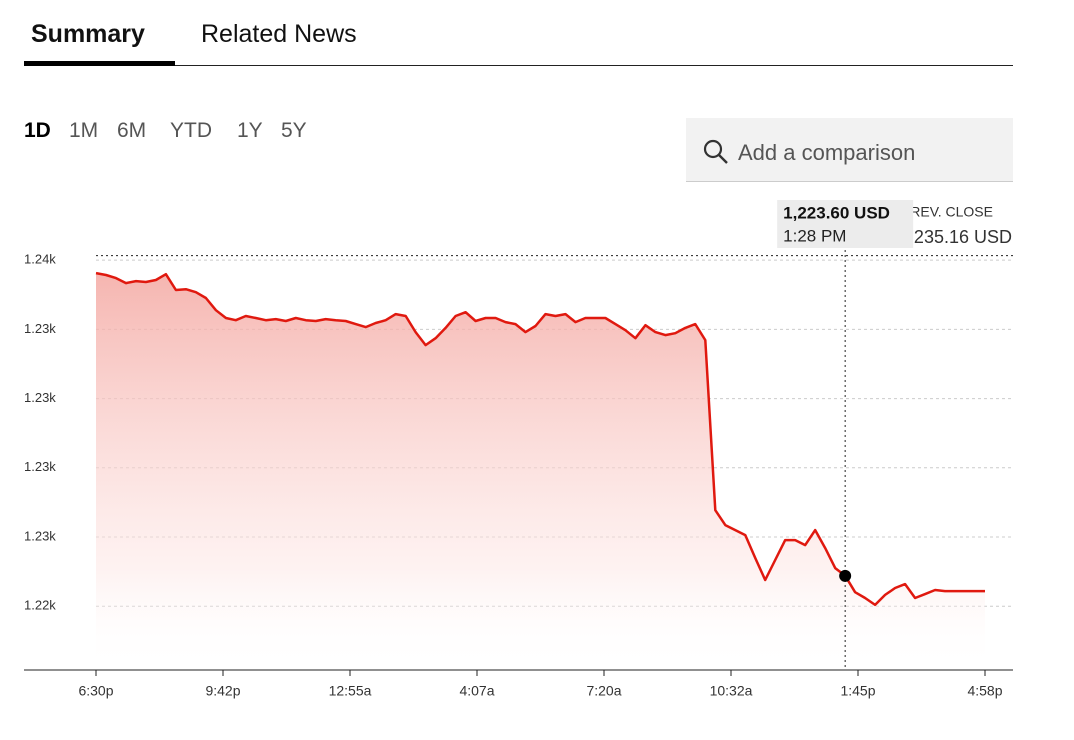 The height and width of the screenshot is (740, 1074). What do you see at coordinates (836, 212) in the screenshot?
I see `tooltip-value: 1,223.60 USD` at bounding box center [836, 212].